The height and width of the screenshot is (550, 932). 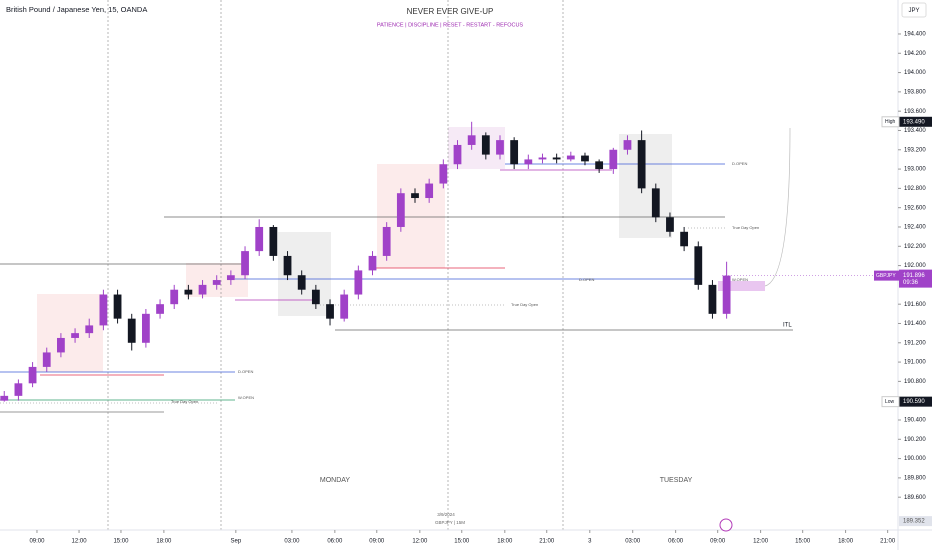 I want to click on price-tag-name: High, so click(x=890, y=122).